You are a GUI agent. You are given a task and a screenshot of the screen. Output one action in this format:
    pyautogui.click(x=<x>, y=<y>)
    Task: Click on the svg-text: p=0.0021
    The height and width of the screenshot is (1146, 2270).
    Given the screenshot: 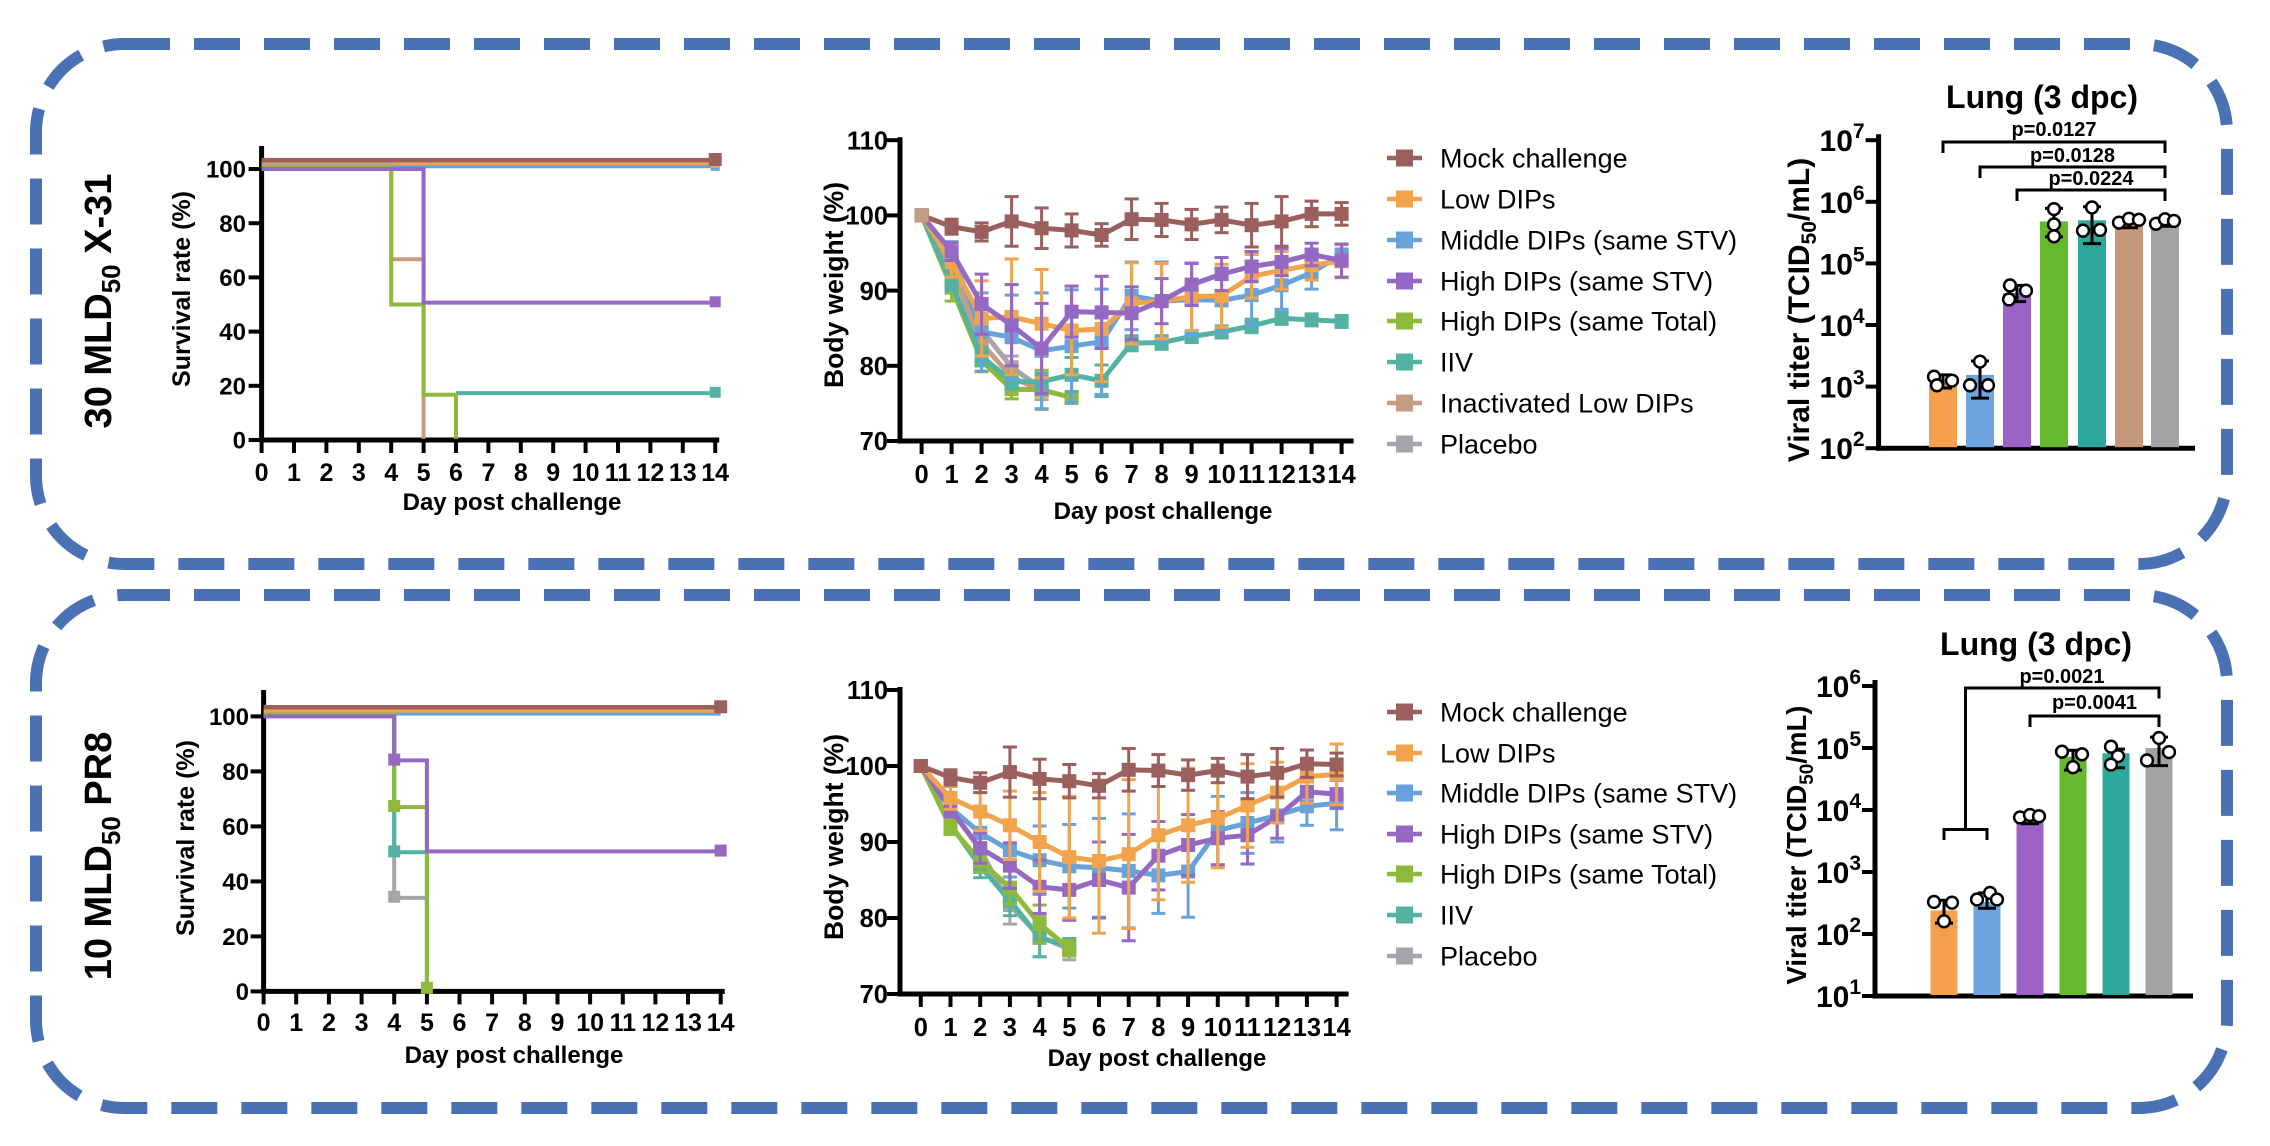 What is the action you would take?
    pyautogui.click(x=2061, y=677)
    